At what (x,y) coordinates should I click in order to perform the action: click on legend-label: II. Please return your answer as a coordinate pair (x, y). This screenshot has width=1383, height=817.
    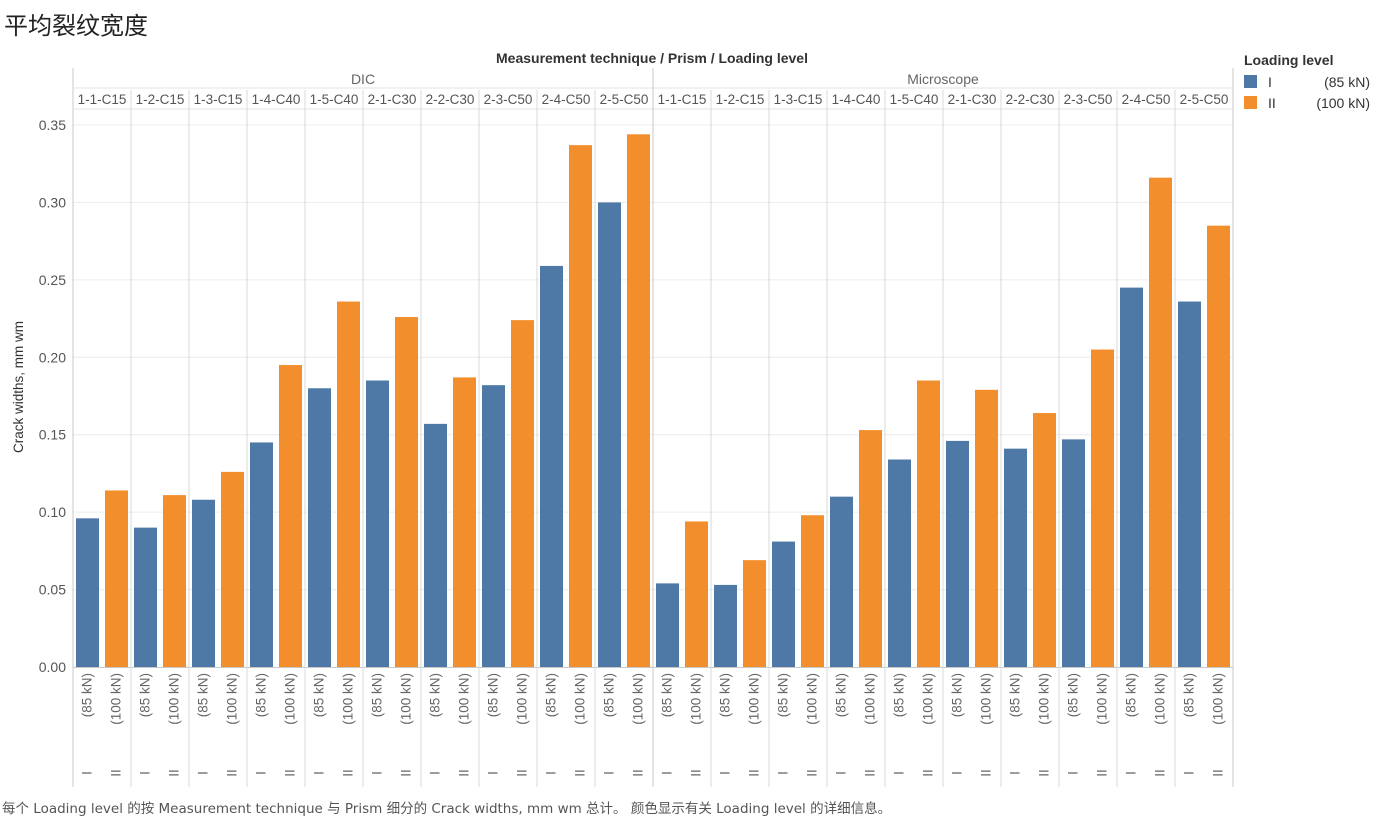
    Looking at the image, I should click on (1272, 102).